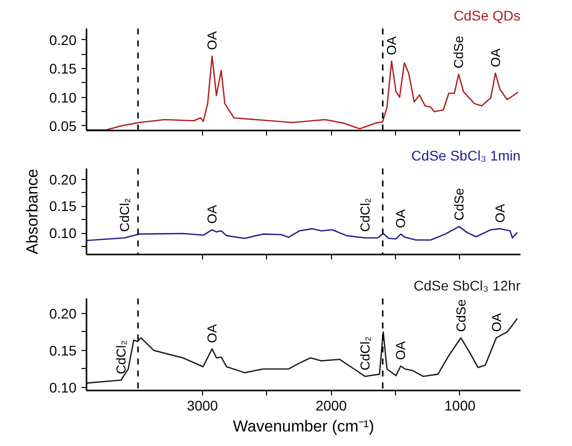 The width and height of the screenshot is (572, 446). Describe the element at coordinates (331, 406) in the screenshot. I see `x-tick-label: 2000` at that location.